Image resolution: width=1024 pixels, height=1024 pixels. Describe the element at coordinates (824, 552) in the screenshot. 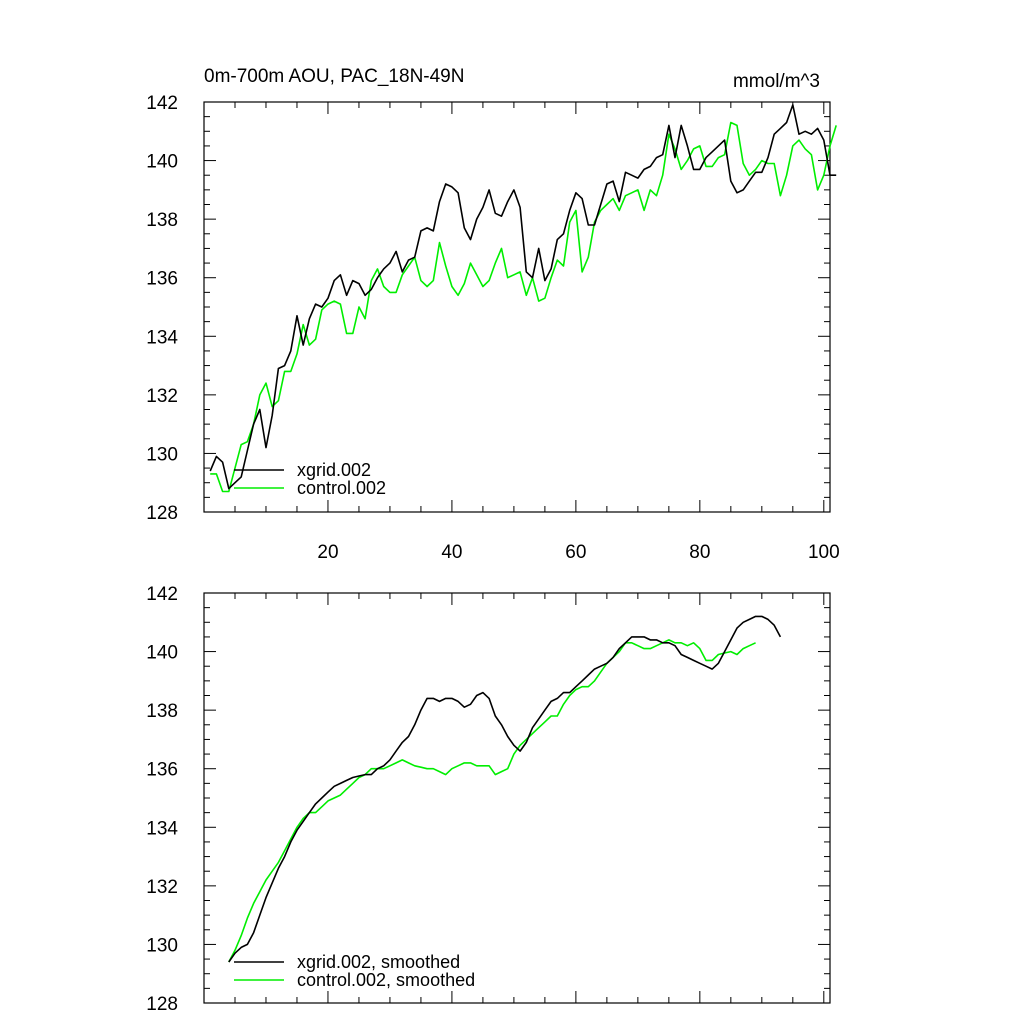

I see `x-tick-label: 100` at that location.